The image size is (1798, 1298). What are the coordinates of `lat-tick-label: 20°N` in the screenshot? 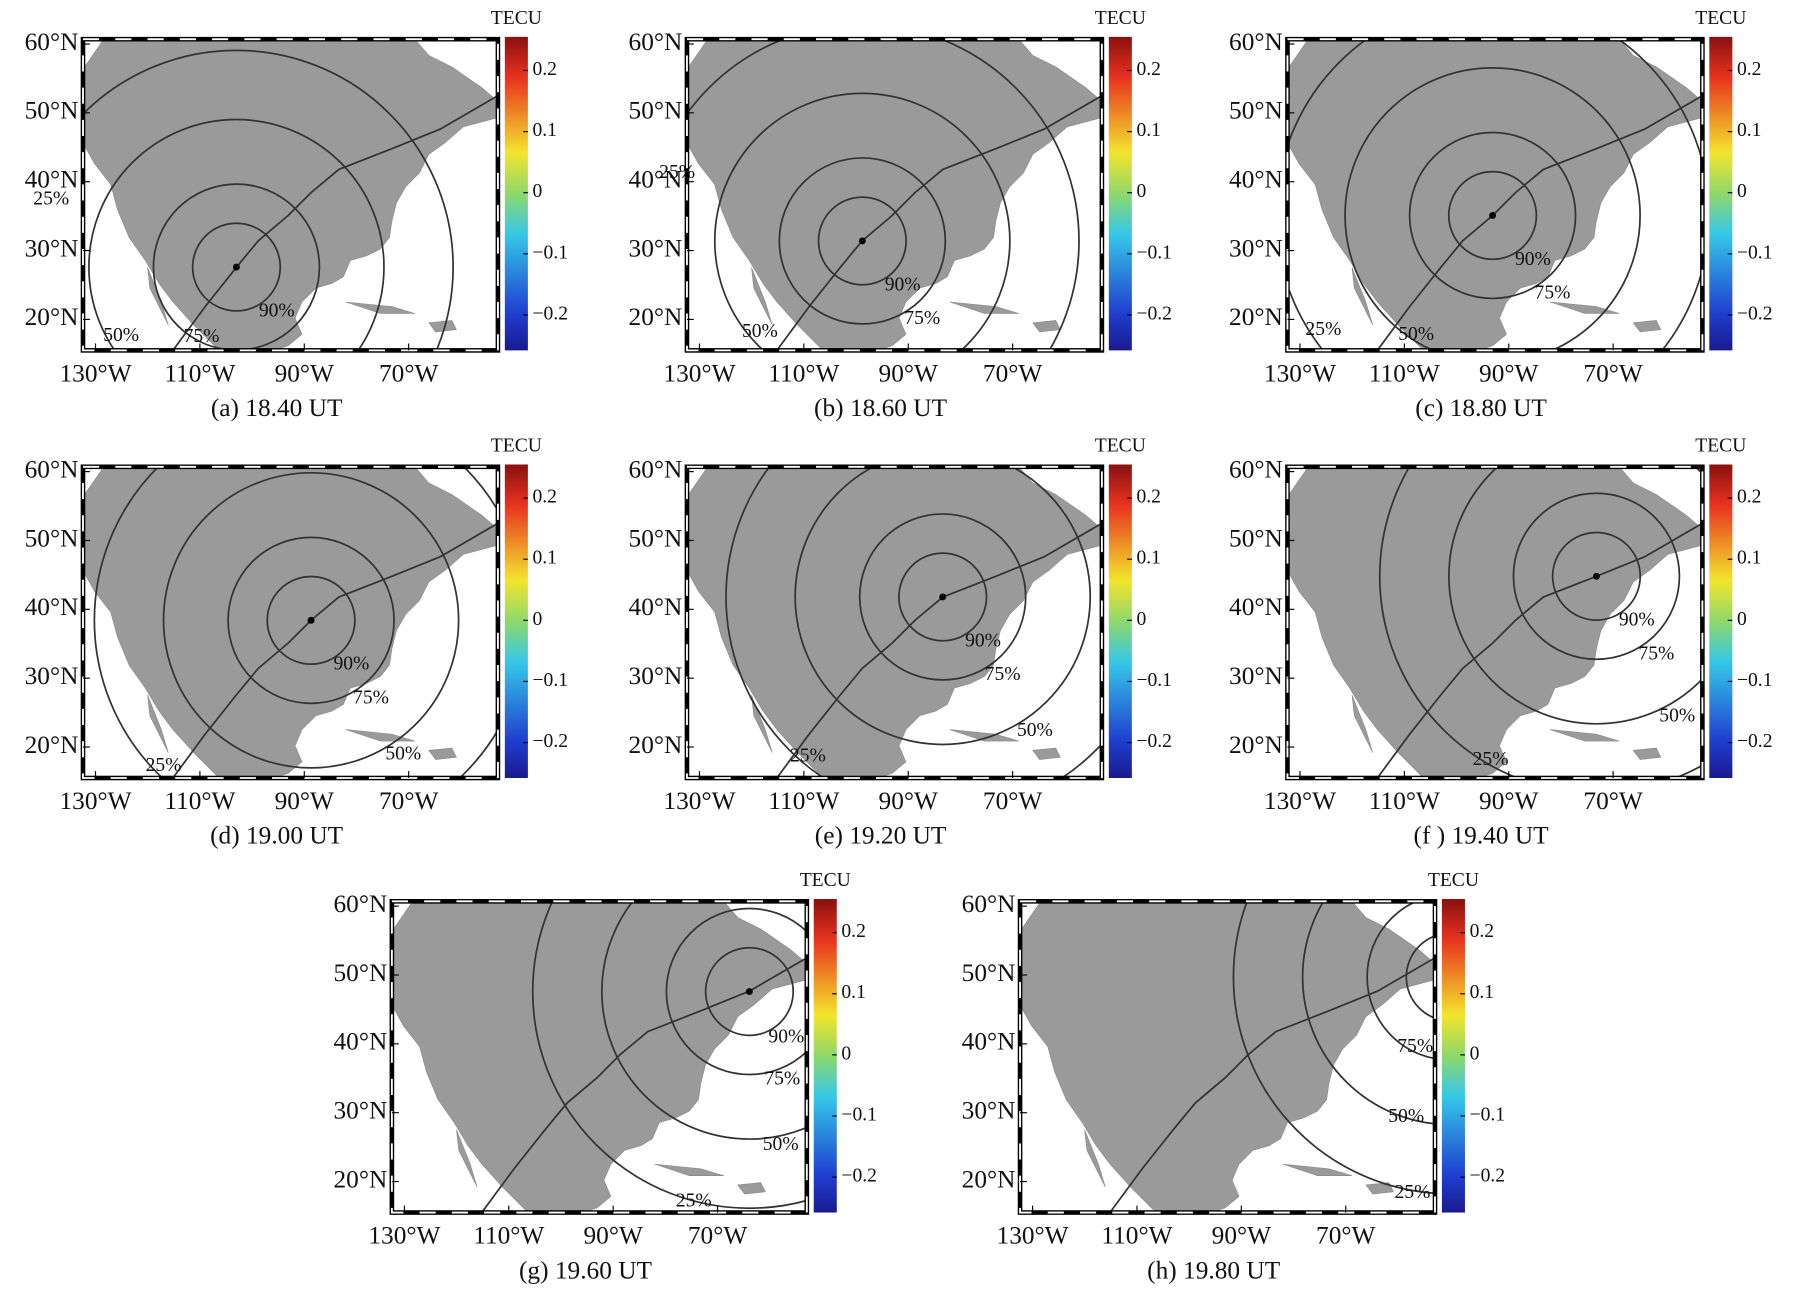 It's located at (52, 317).